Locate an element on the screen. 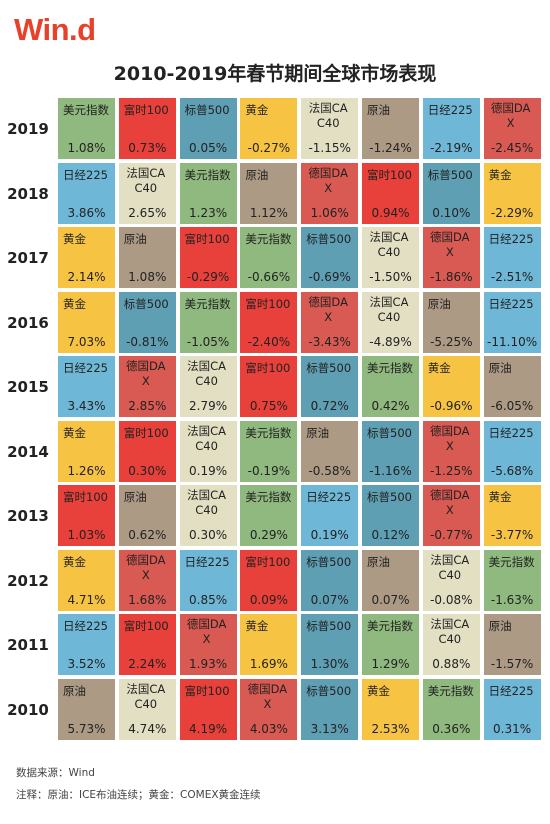  market-return: 3.52% is located at coordinates (86, 664).